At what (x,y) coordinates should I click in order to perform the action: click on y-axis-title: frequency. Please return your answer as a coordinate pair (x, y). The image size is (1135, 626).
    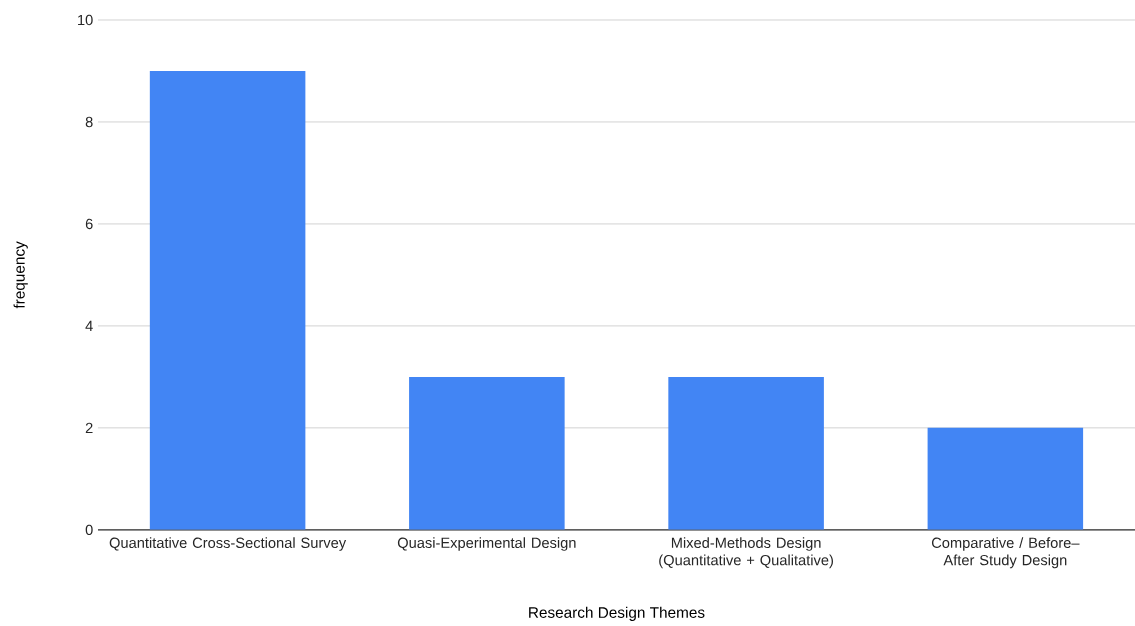
    Looking at the image, I should click on (20, 275).